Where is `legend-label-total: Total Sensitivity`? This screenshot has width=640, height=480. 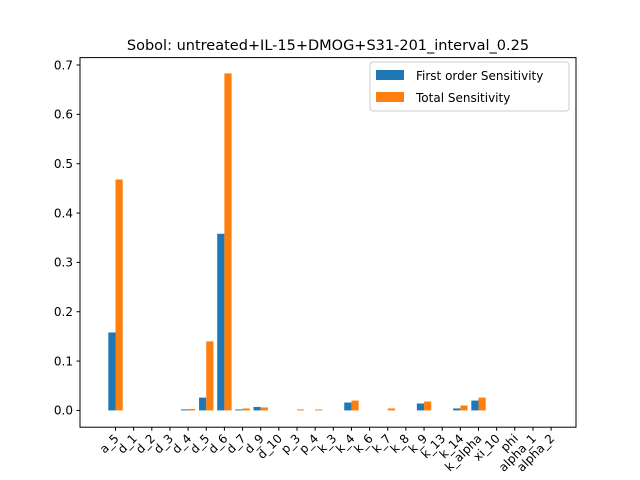
legend-label-total: Total Sensitivity is located at coordinates (462, 98).